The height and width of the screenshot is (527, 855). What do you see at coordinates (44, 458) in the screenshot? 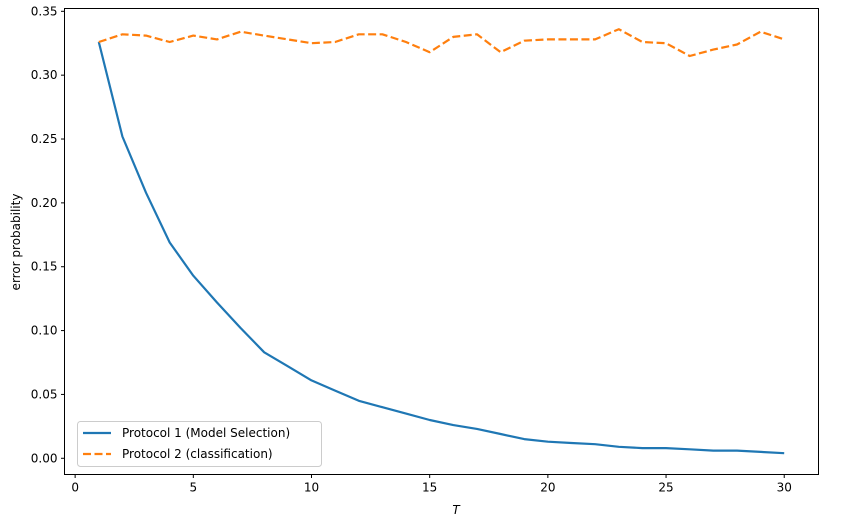
I see `y-tick-label: 0.00` at bounding box center [44, 458].